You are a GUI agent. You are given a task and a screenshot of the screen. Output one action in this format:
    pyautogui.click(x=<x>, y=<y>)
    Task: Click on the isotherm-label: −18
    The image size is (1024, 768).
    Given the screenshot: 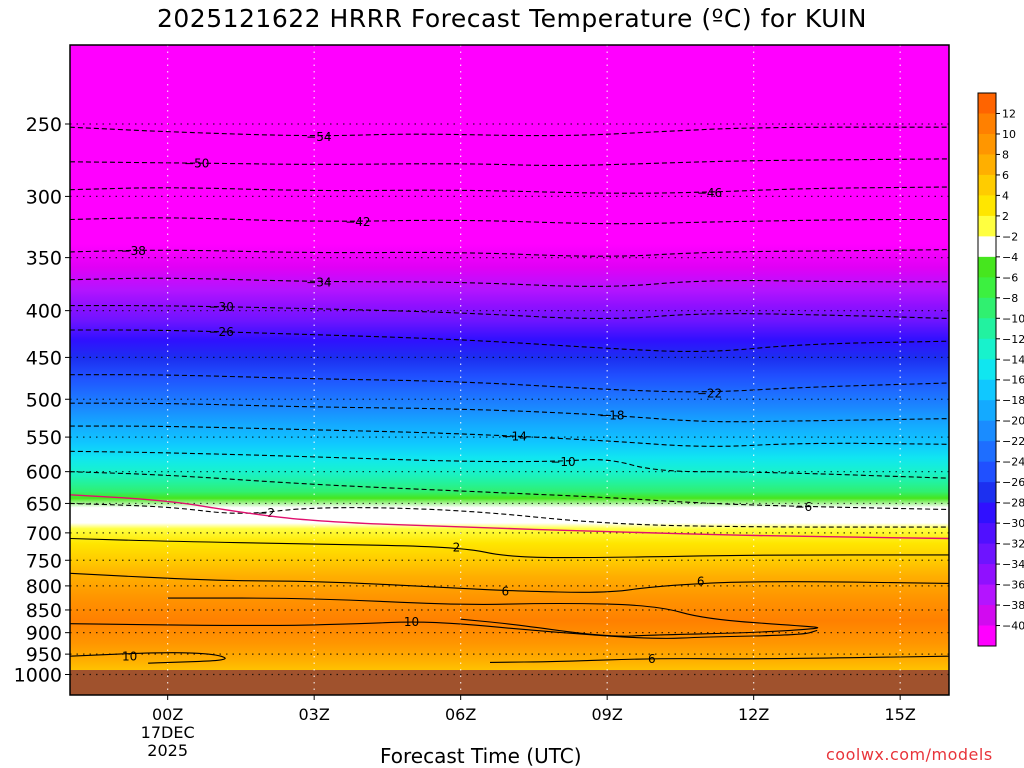 What is the action you would take?
    pyautogui.click(x=611, y=415)
    